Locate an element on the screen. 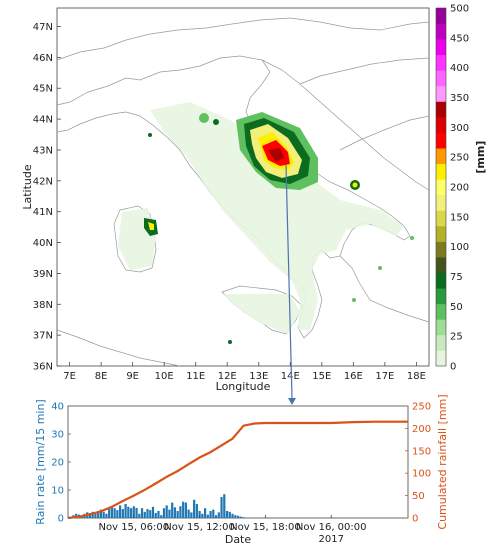  ts-y-tick-label: 20 is located at coordinates (57, 463).